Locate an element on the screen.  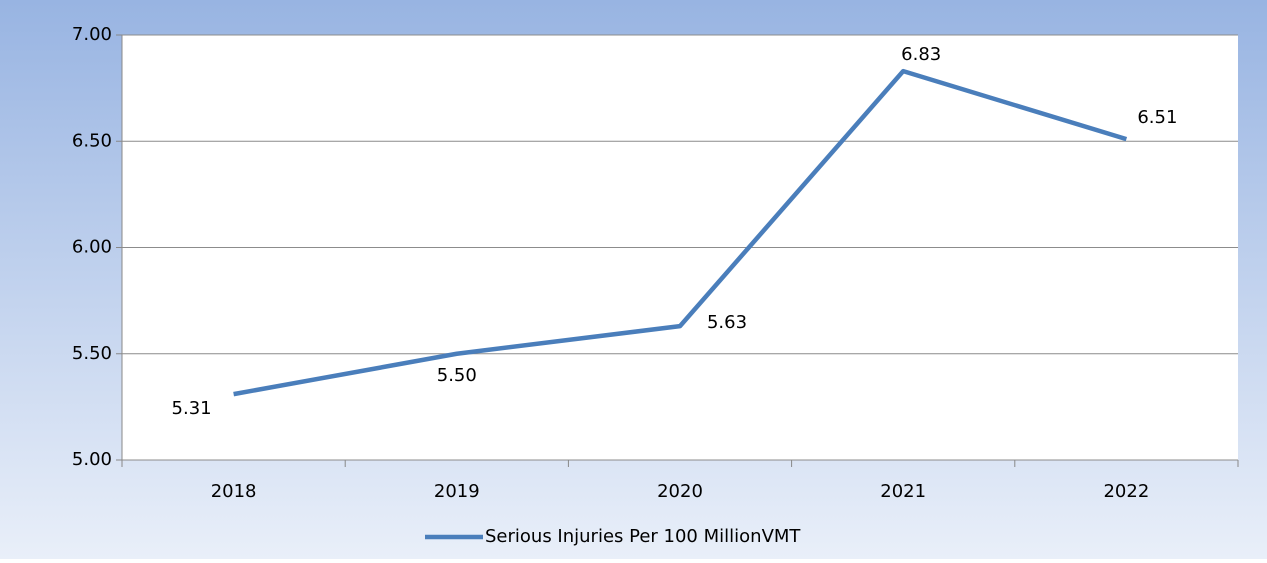
data-label: 5.31 is located at coordinates (192, 408).